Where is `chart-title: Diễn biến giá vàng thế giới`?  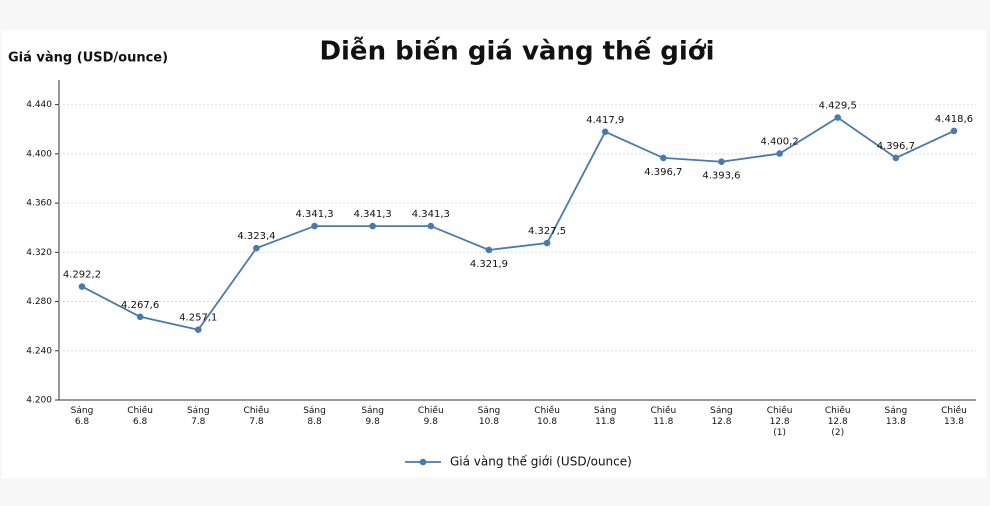
chart-title: Diễn biến giá vàng thế giới is located at coordinates (516, 51).